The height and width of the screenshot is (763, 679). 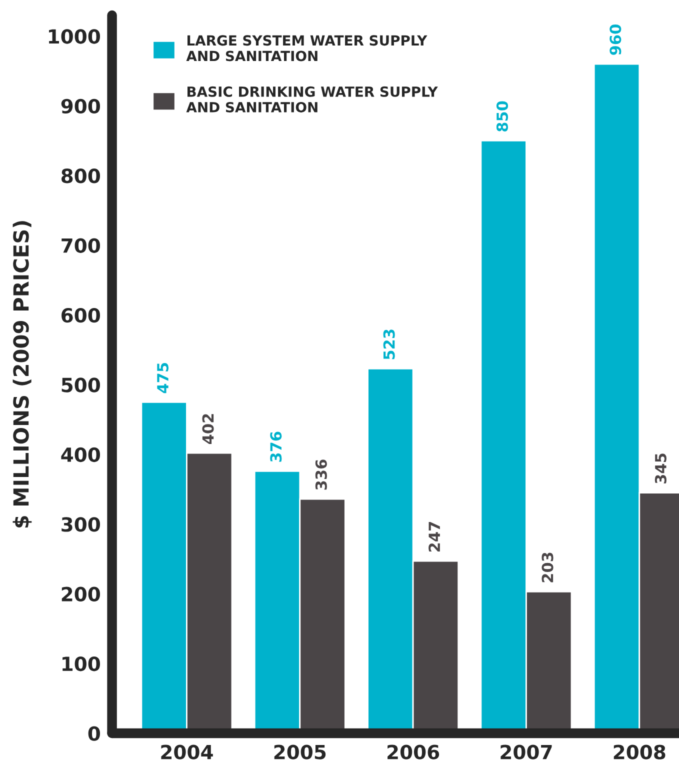 I want to click on x-tick-label: 2005, so click(x=300, y=752).